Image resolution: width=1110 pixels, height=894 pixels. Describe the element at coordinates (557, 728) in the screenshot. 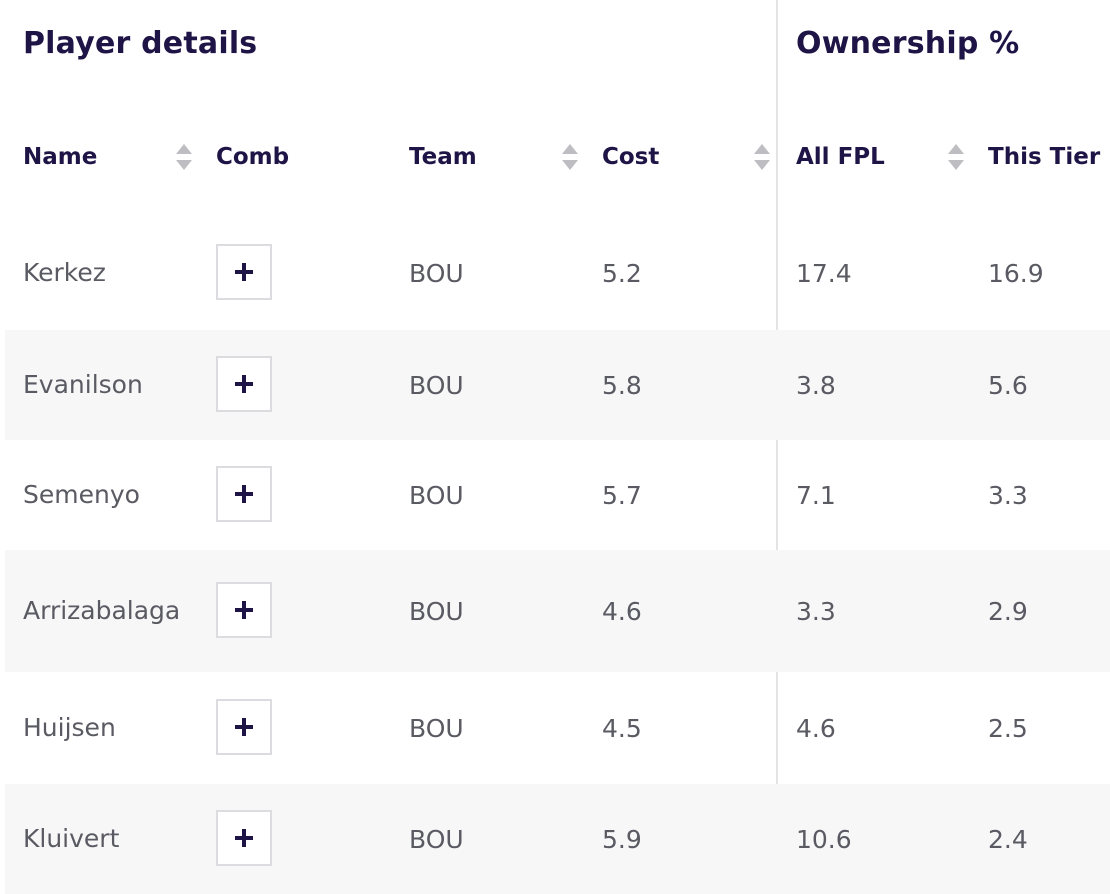

I see `table-row: Huijsen BOU 4.5 4.6 2.5` at that location.